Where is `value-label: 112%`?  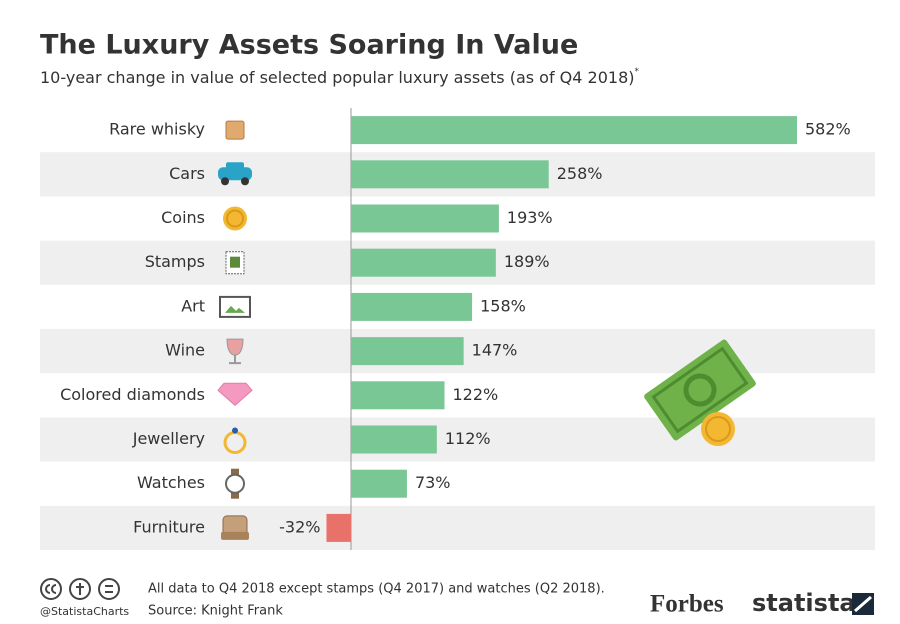 value-label: 112% is located at coordinates (468, 438).